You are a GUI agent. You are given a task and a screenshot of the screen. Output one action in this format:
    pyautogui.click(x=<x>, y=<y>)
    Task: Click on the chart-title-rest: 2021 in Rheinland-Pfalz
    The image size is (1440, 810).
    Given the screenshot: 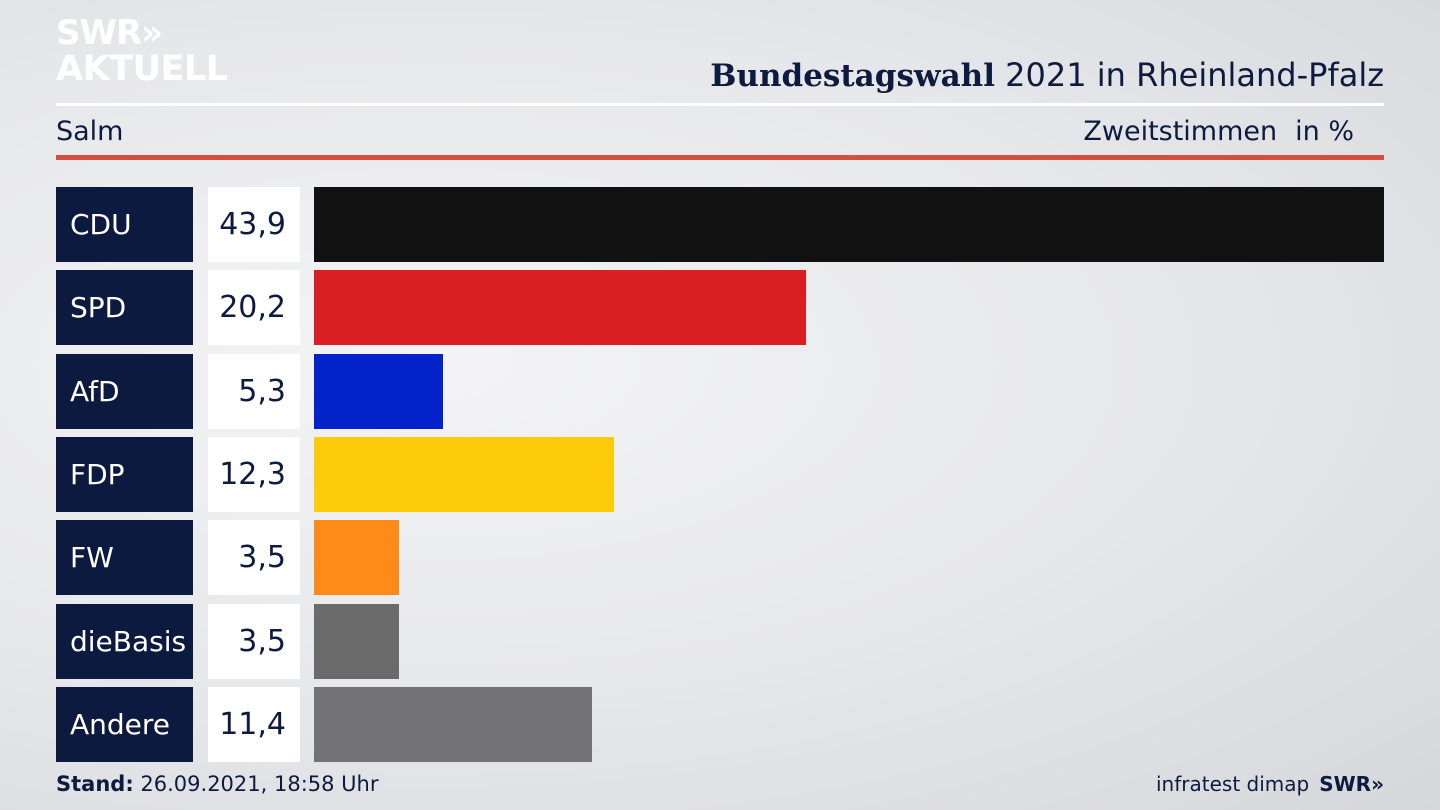 What is the action you would take?
    pyautogui.click(x=1189, y=75)
    